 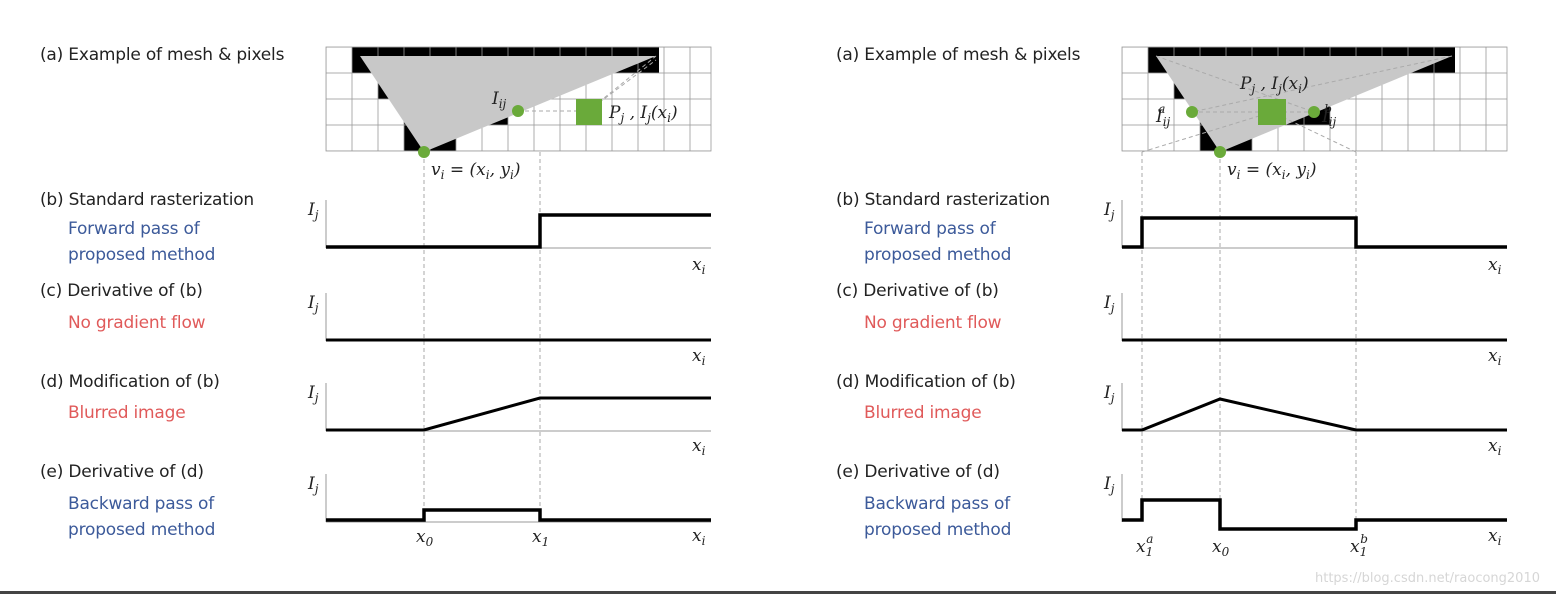 What do you see at coordinates (1271, 171) in the screenshot?
I see `right-vi-label: vi = (xi, yi)` at bounding box center [1271, 171].